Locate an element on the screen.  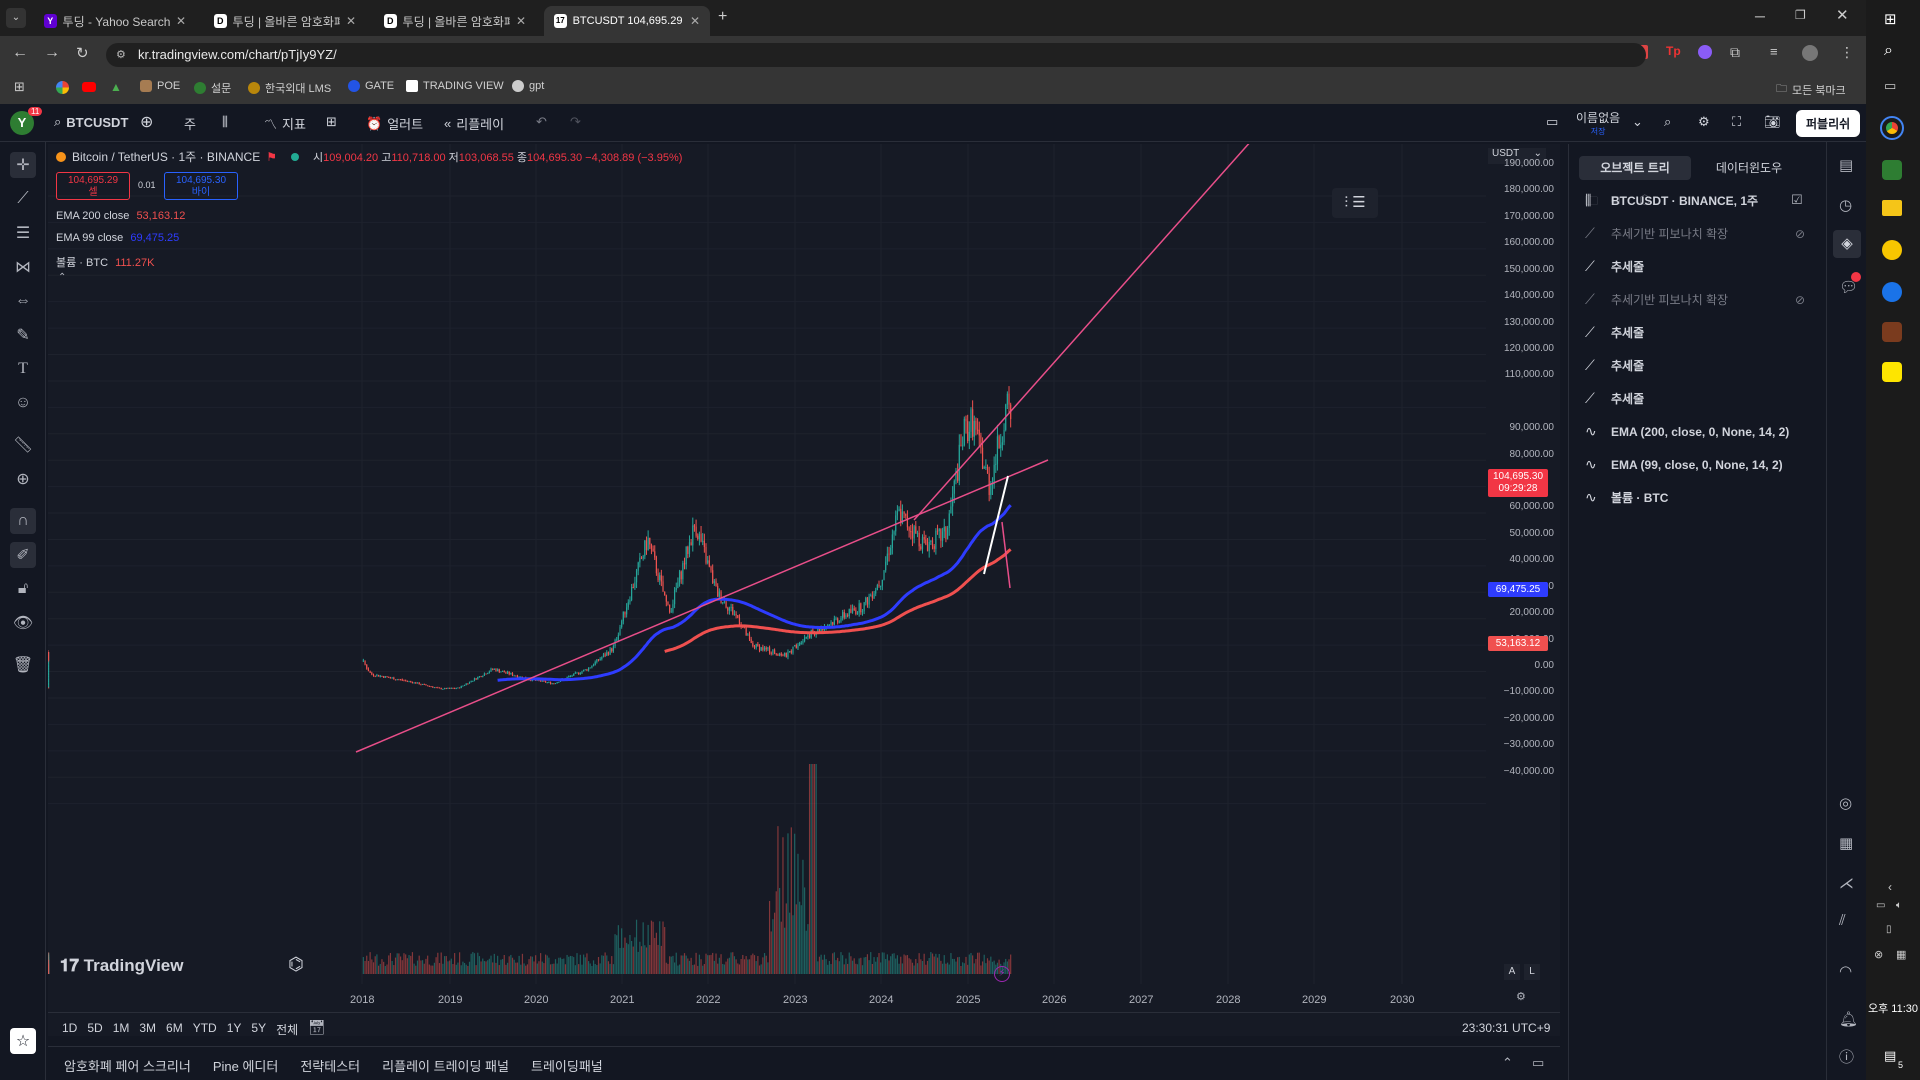
chevron-down-icon: ⌄ is located at coordinates (1637, 121).